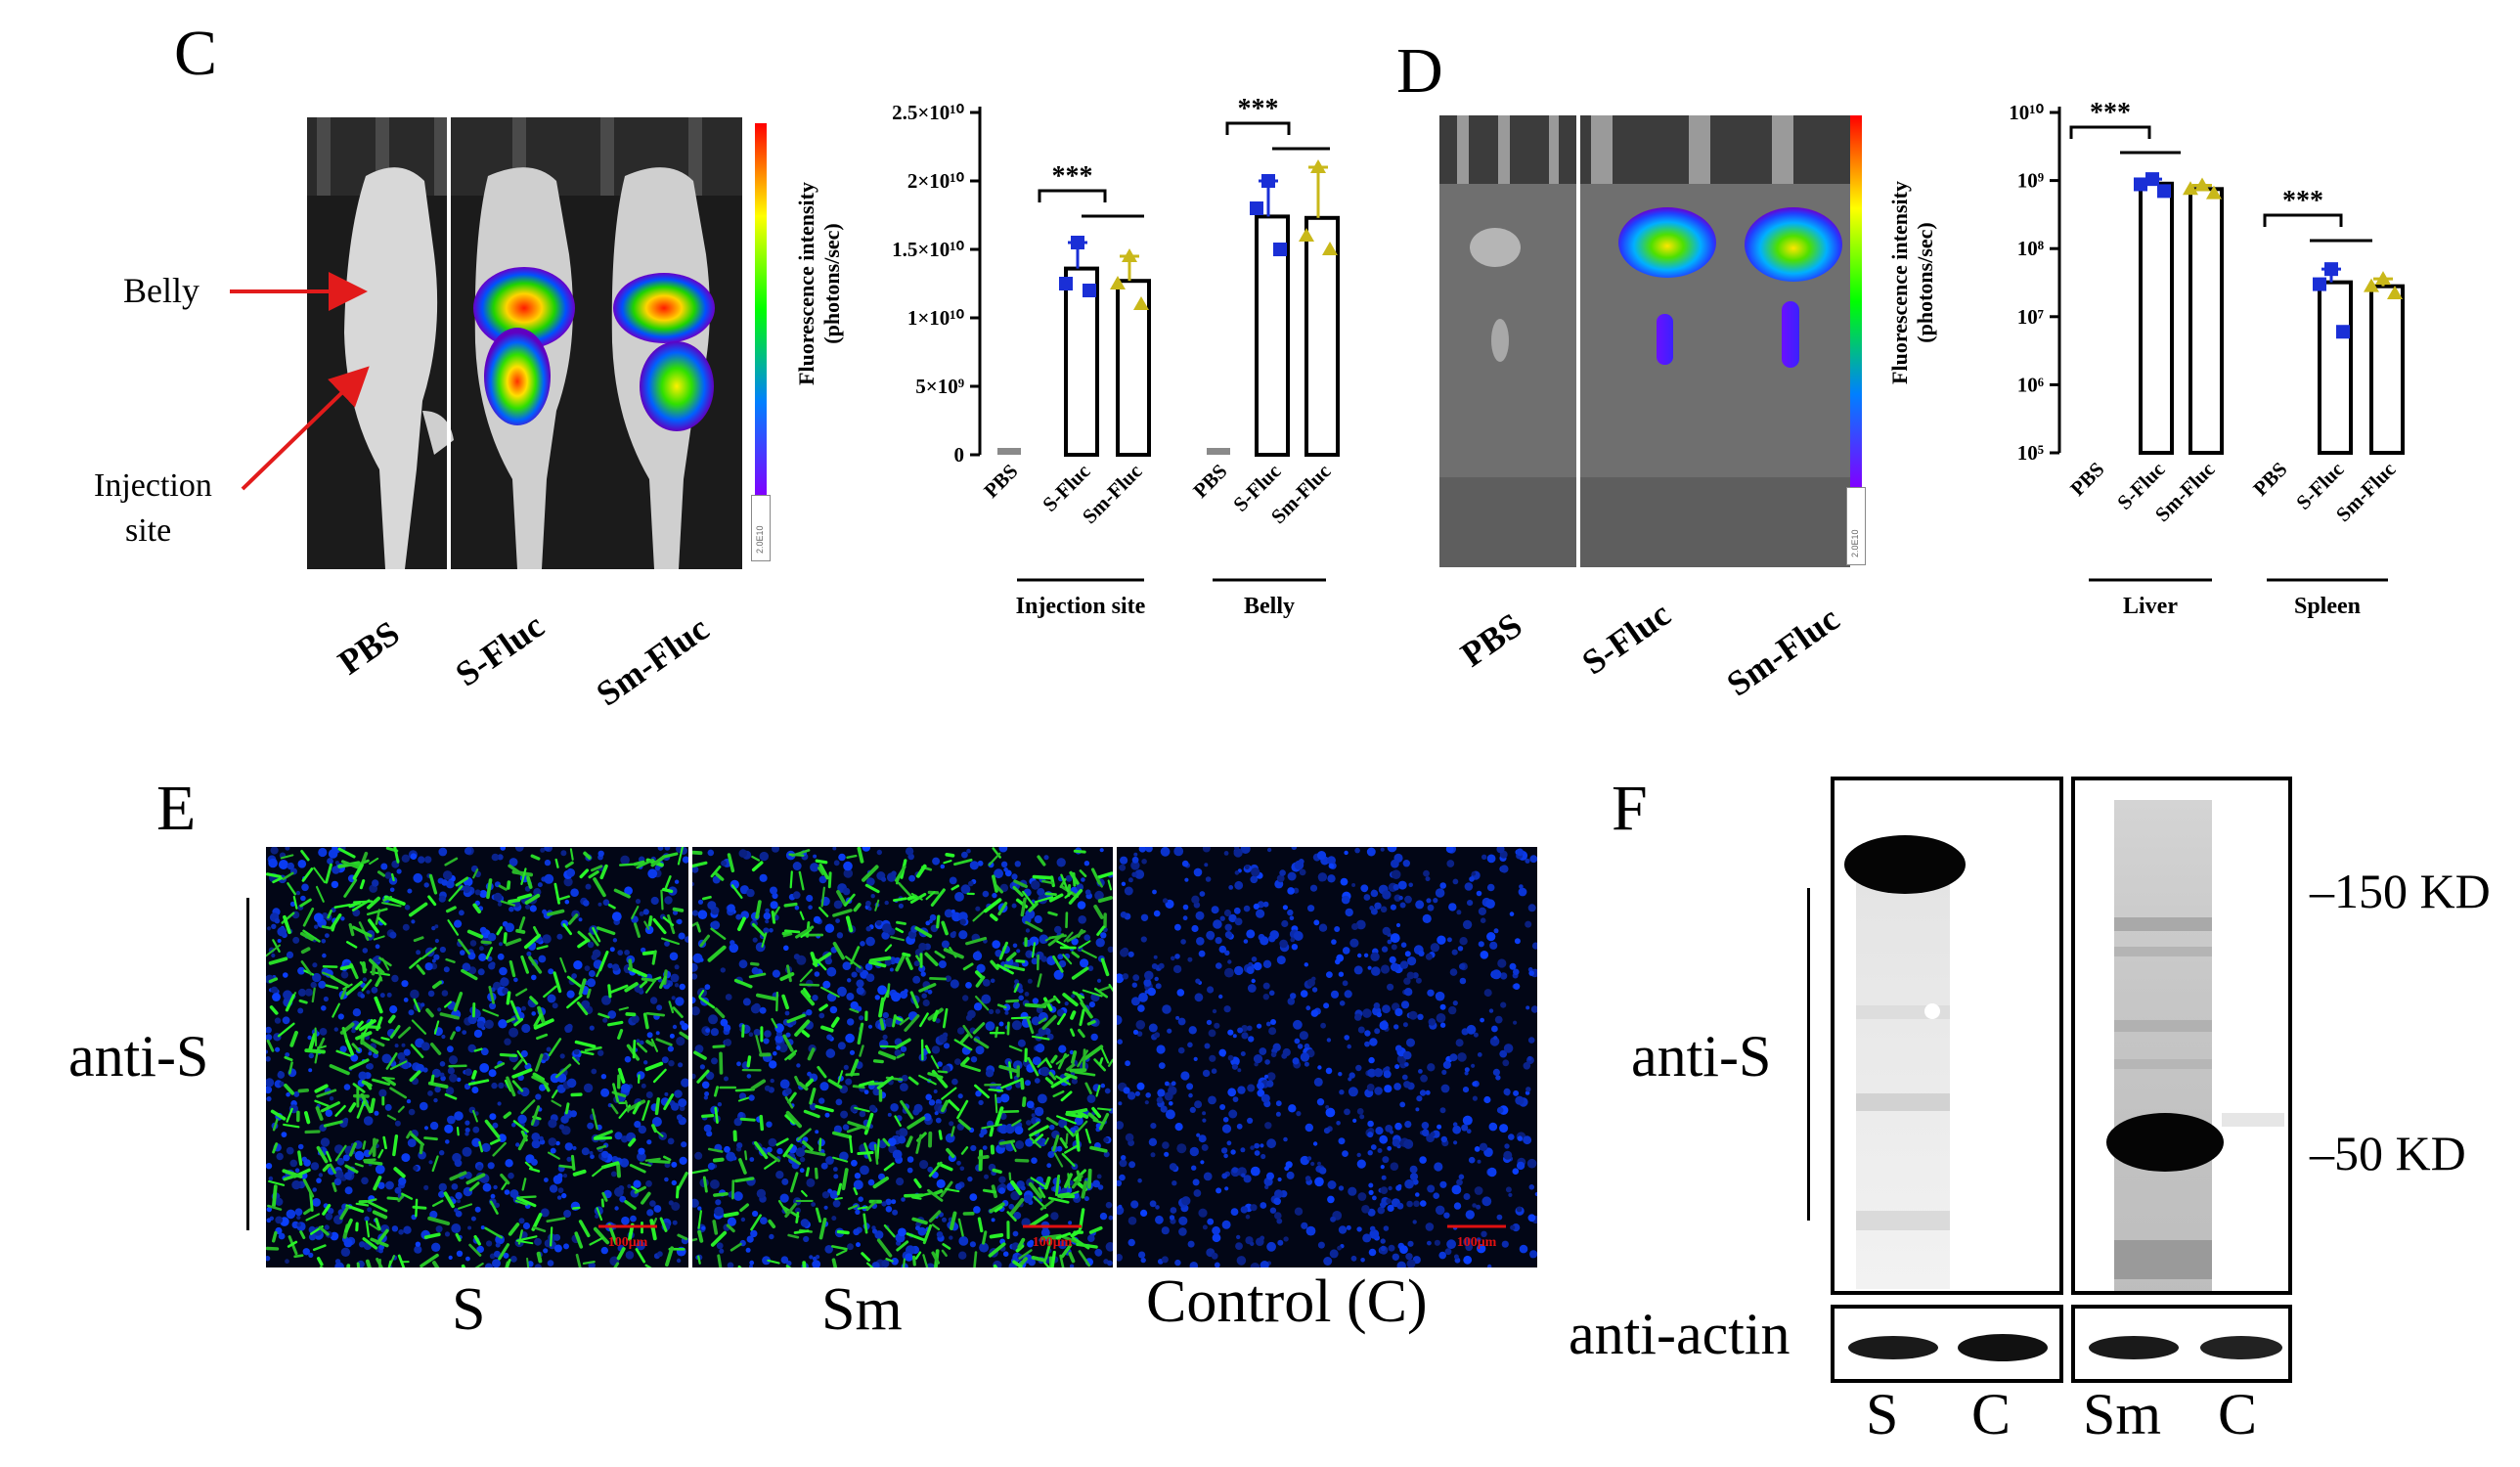 This screenshot has height=1467, width=2520. Describe the element at coordinates (819, 283) in the screenshot. I see `chart-ylabel: Fluorescence intensity (photons/sec)` at that location.